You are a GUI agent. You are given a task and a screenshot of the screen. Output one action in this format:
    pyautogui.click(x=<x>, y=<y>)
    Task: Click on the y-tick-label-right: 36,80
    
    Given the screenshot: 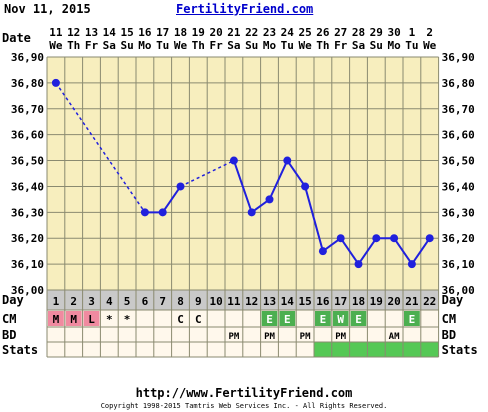 What is the action you would take?
    pyautogui.click(x=458, y=83)
    